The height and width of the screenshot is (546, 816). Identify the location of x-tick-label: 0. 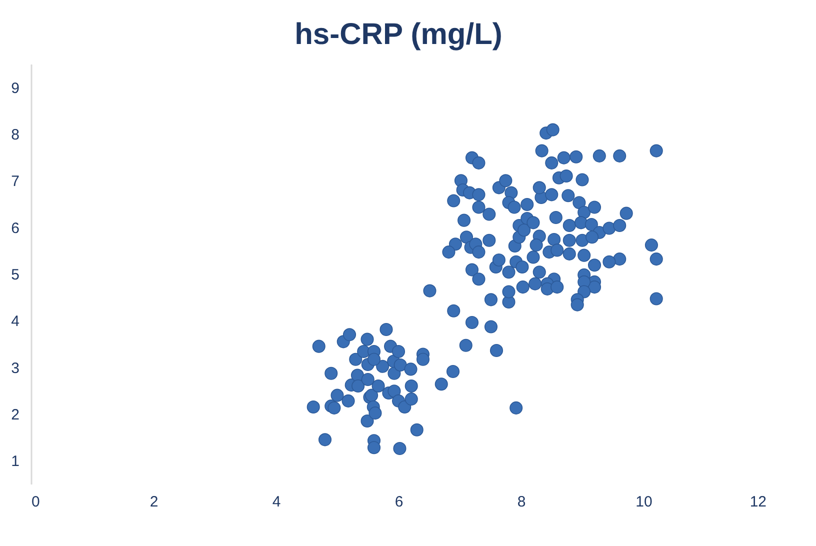
(36, 502).